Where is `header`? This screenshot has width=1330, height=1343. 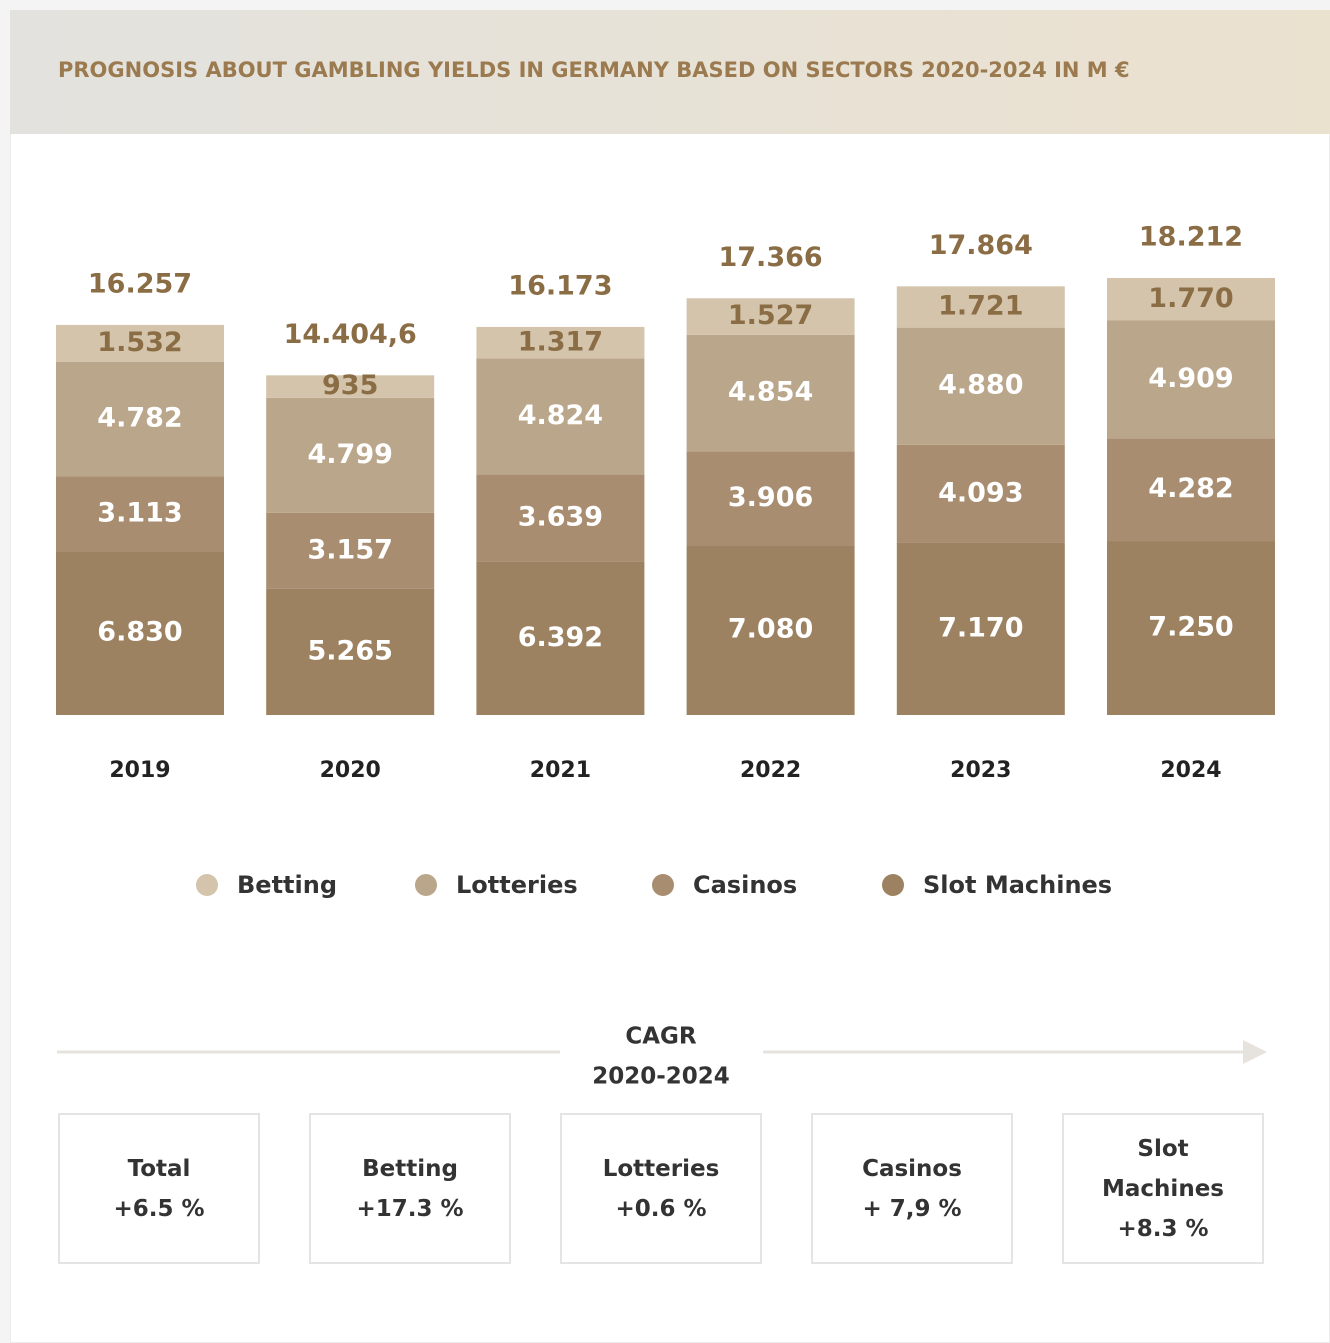 header is located at coordinates (670, 72).